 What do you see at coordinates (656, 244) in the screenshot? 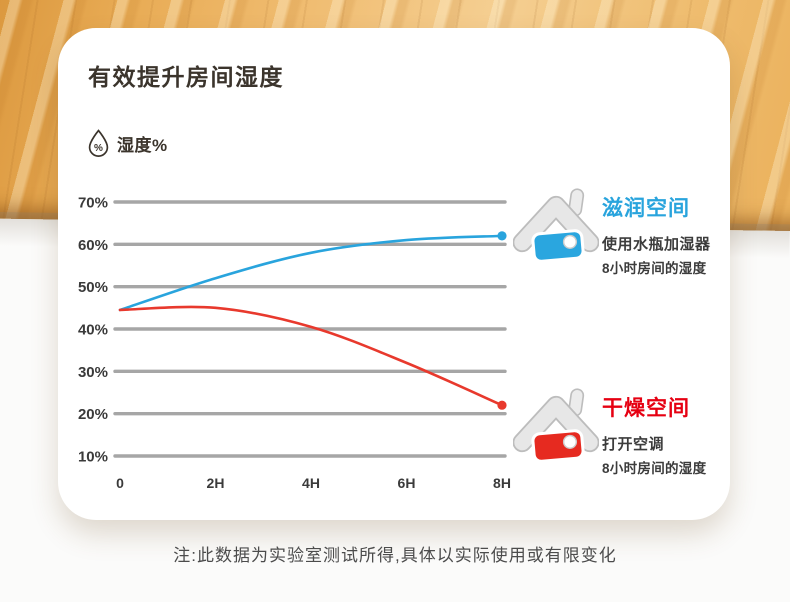
I see `legend-moist-desc1: 使用水瓶加湿器` at bounding box center [656, 244].